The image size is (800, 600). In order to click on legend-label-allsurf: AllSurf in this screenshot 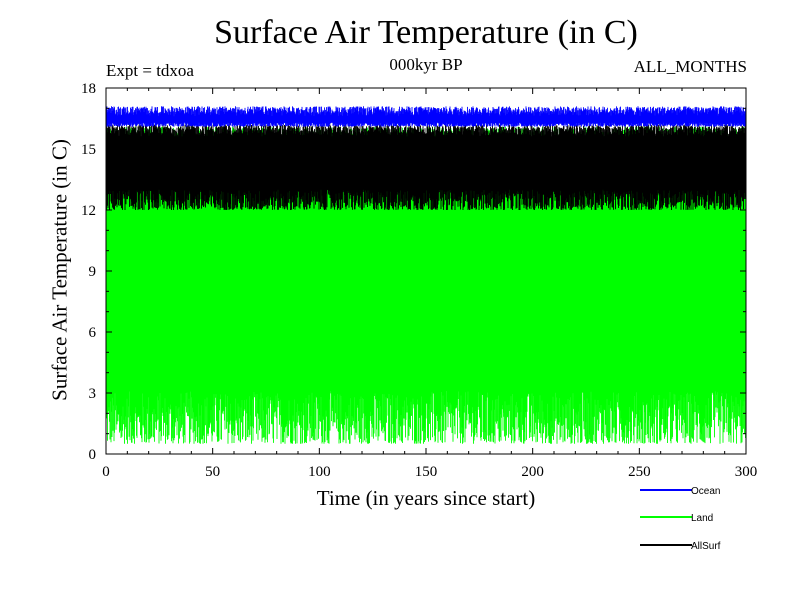, I will do `click(706, 546)`.